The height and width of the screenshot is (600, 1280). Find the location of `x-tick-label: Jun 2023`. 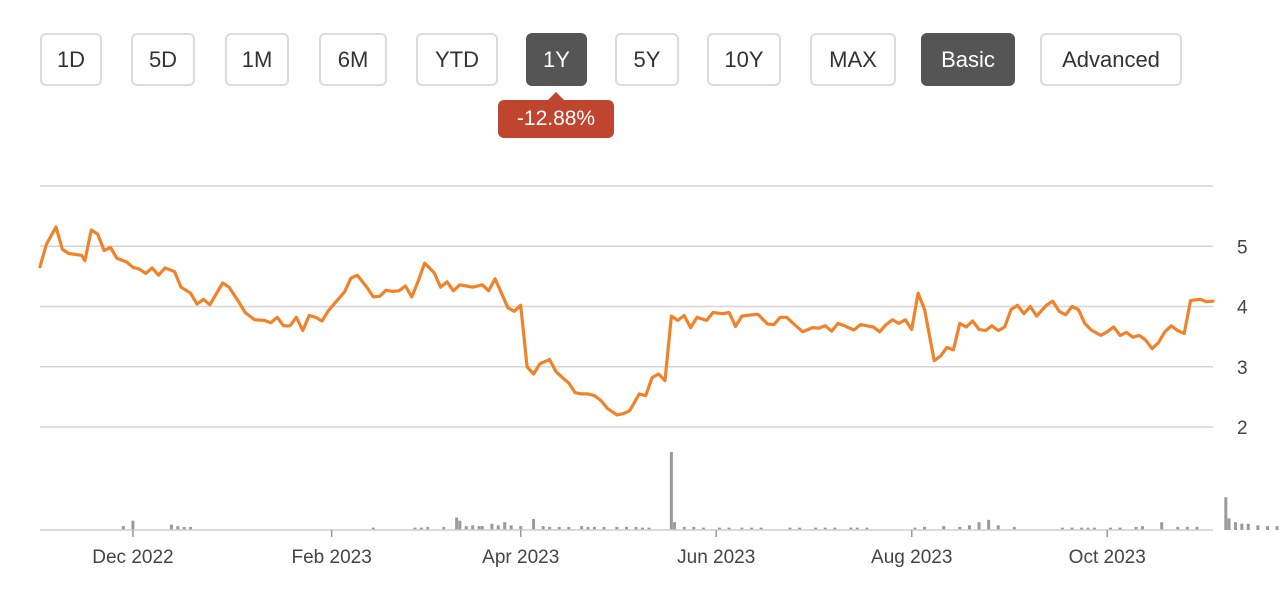

x-tick-label: Jun 2023 is located at coordinates (716, 557).